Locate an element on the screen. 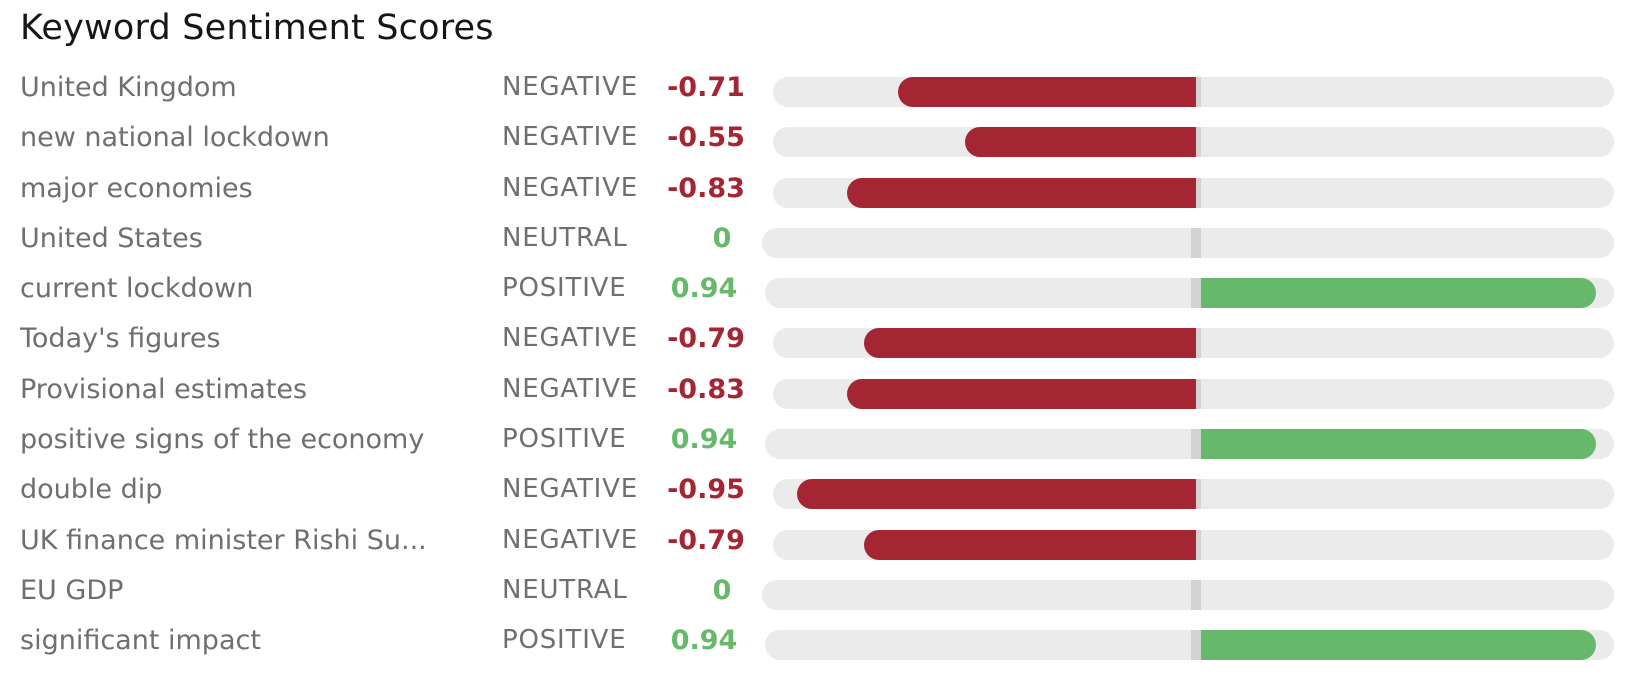 The width and height of the screenshot is (1648, 674). keyword-label: United Kingdom is located at coordinates (128, 87).